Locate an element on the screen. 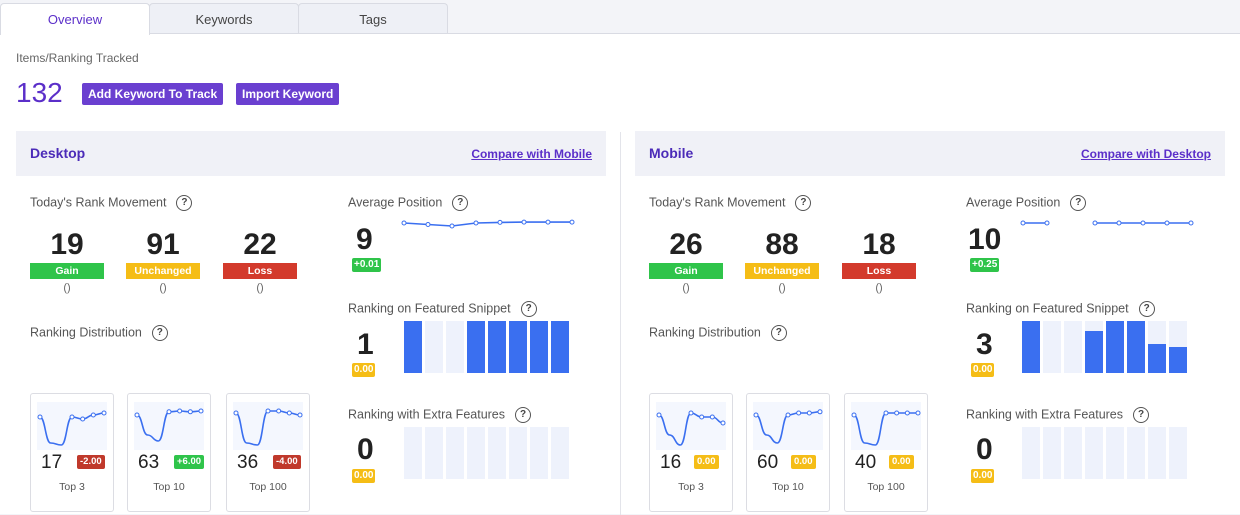 The width and height of the screenshot is (1240, 515). distribution-card-top10: 63 +6.00 Top 10 is located at coordinates (169, 452).